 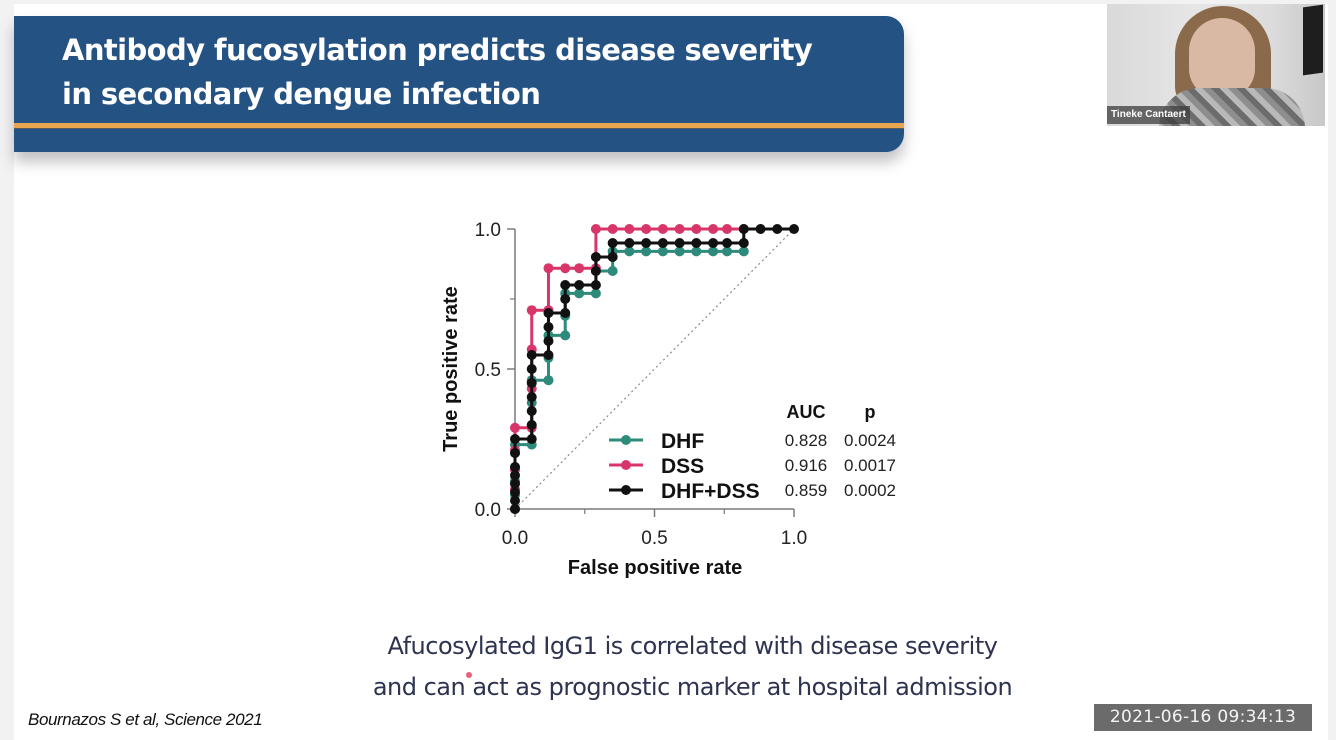 What do you see at coordinates (806, 490) in the screenshot?
I see `legend-auc-value: 0.859` at bounding box center [806, 490].